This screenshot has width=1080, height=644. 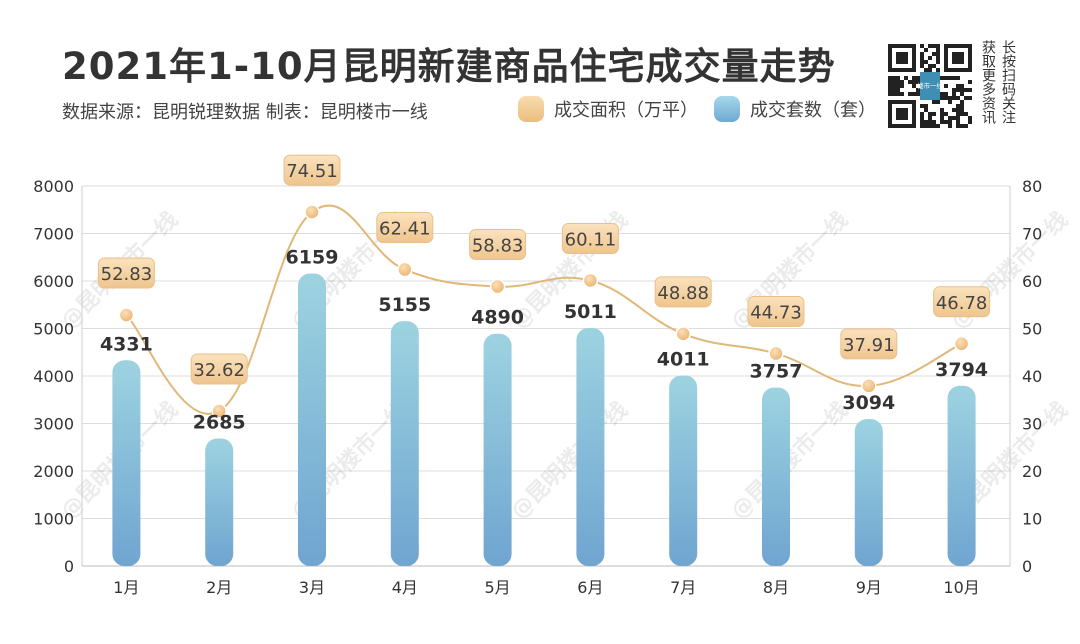 I want to click on y-left-tick: 5000, so click(x=53, y=329).